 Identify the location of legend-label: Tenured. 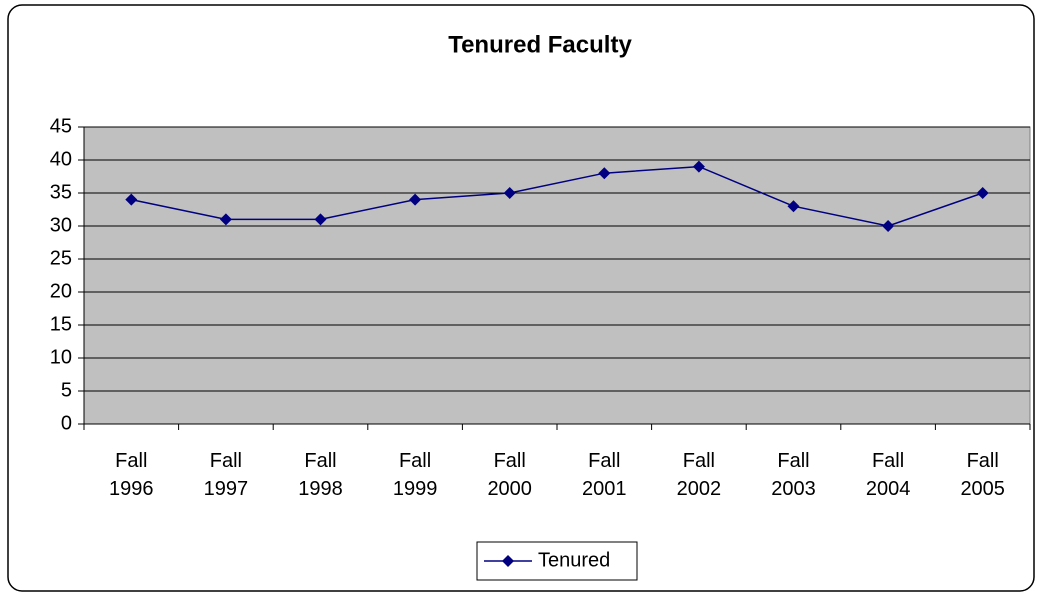
(574, 560).